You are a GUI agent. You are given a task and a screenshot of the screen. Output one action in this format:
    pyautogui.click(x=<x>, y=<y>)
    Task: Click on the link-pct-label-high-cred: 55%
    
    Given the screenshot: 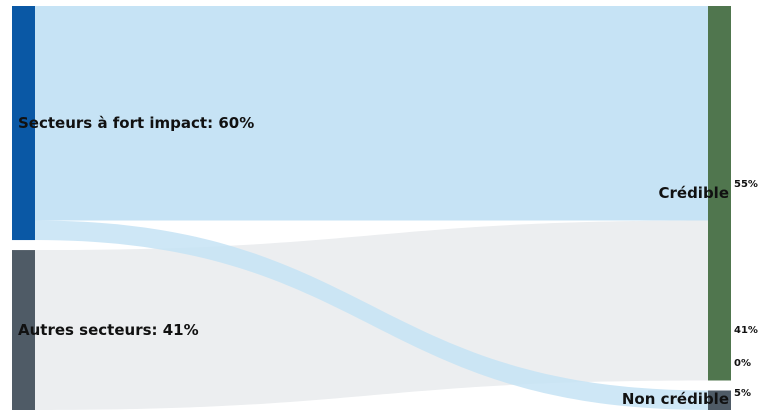 What is the action you would take?
    pyautogui.click(x=746, y=184)
    